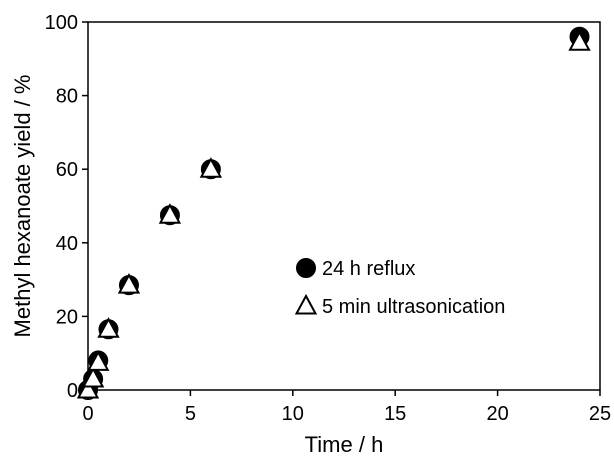 The height and width of the screenshot is (459, 614). What do you see at coordinates (497, 414) in the screenshot?
I see `x-tick-label: 20` at bounding box center [497, 414].